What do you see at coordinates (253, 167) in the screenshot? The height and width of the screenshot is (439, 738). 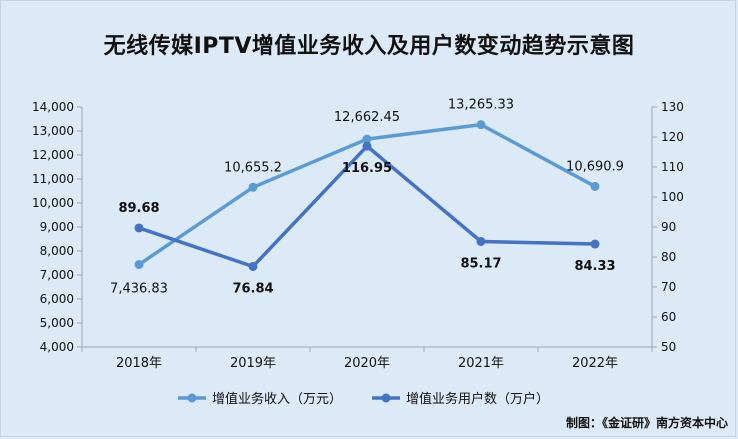 I see `revenue-data-label: 10,655.2` at bounding box center [253, 167].